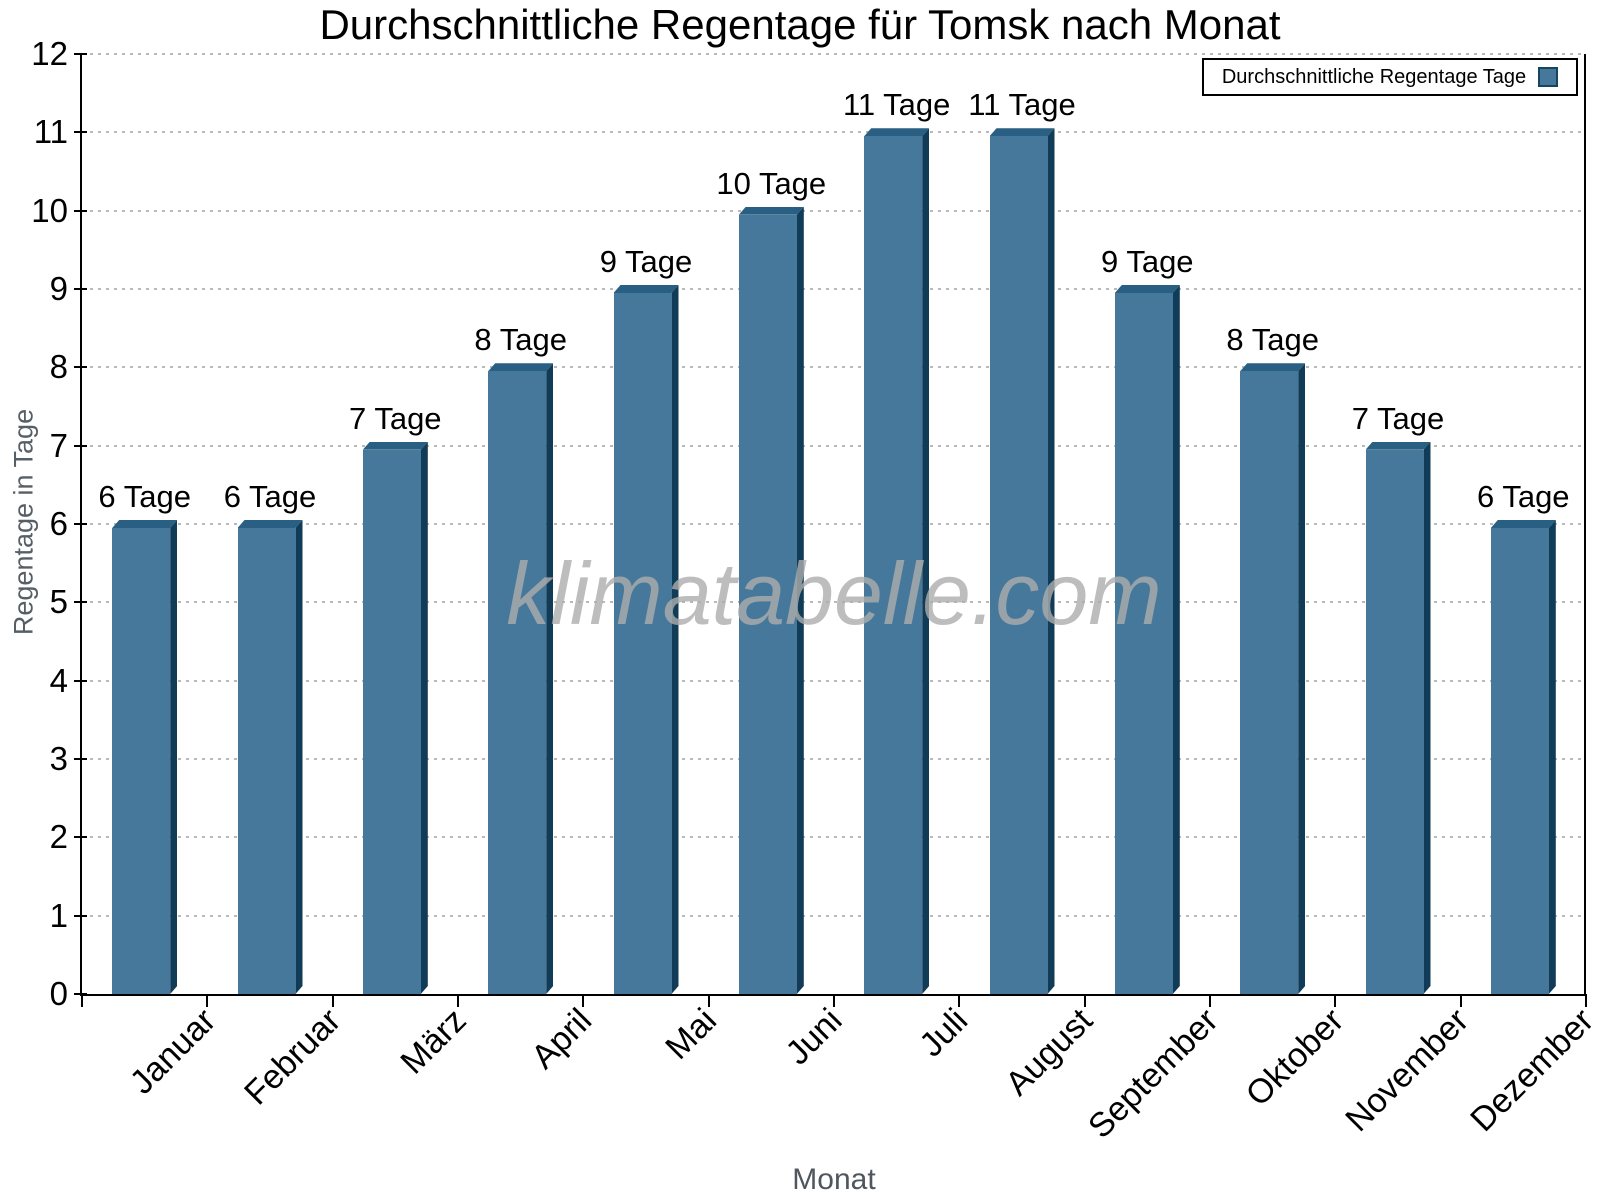 The image size is (1600, 1200). I want to click on x-tick-label: August, so click(1049, 1052).